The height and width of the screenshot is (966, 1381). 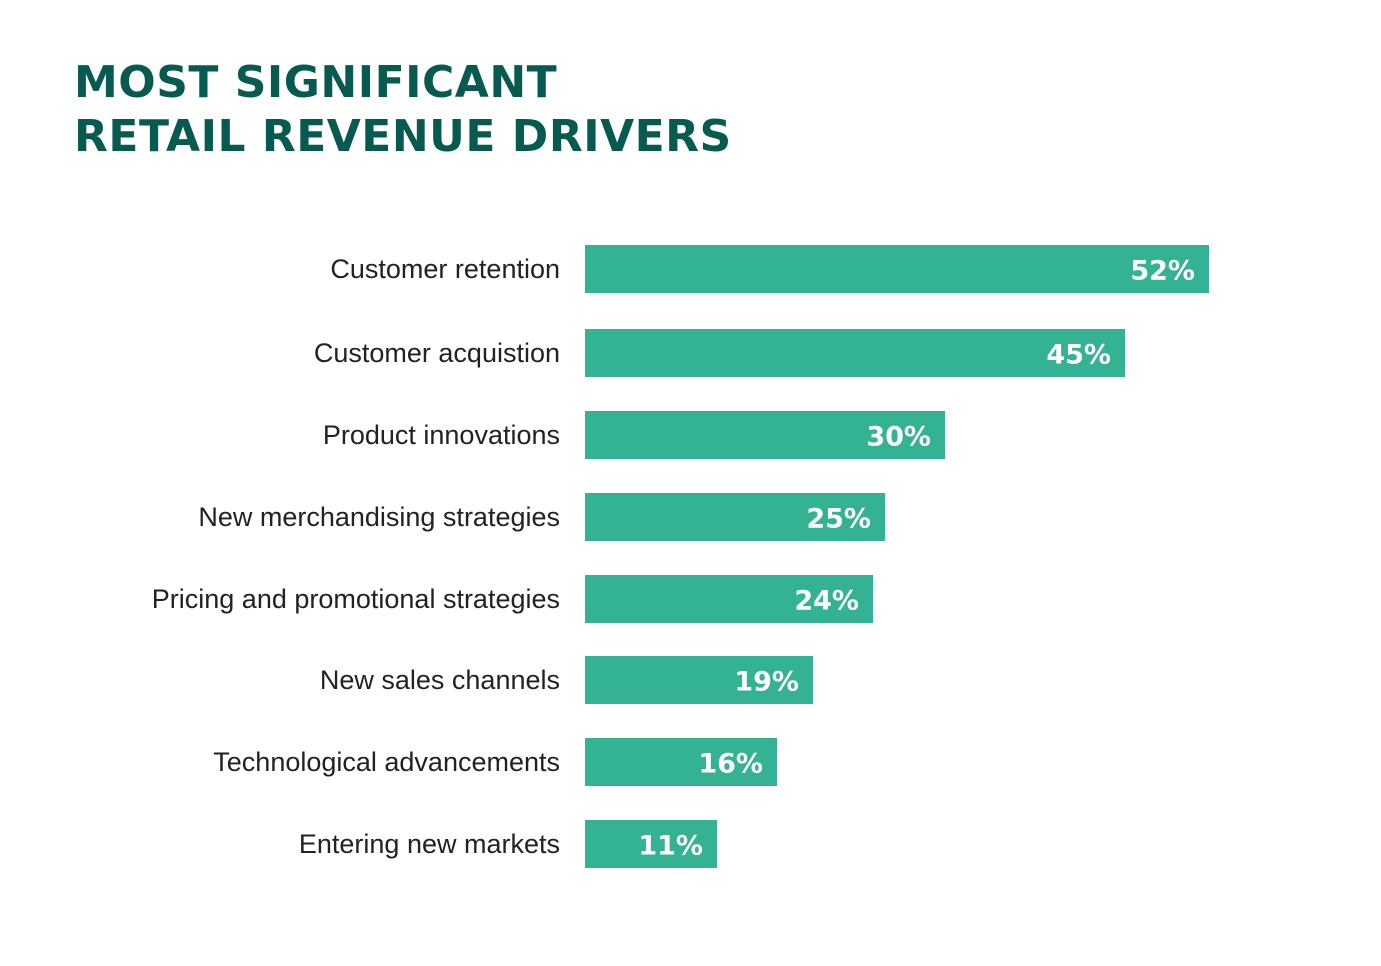 What do you see at coordinates (403, 136) in the screenshot?
I see `chart-title-line-2: RETAIL REVENUE DRIVERS` at bounding box center [403, 136].